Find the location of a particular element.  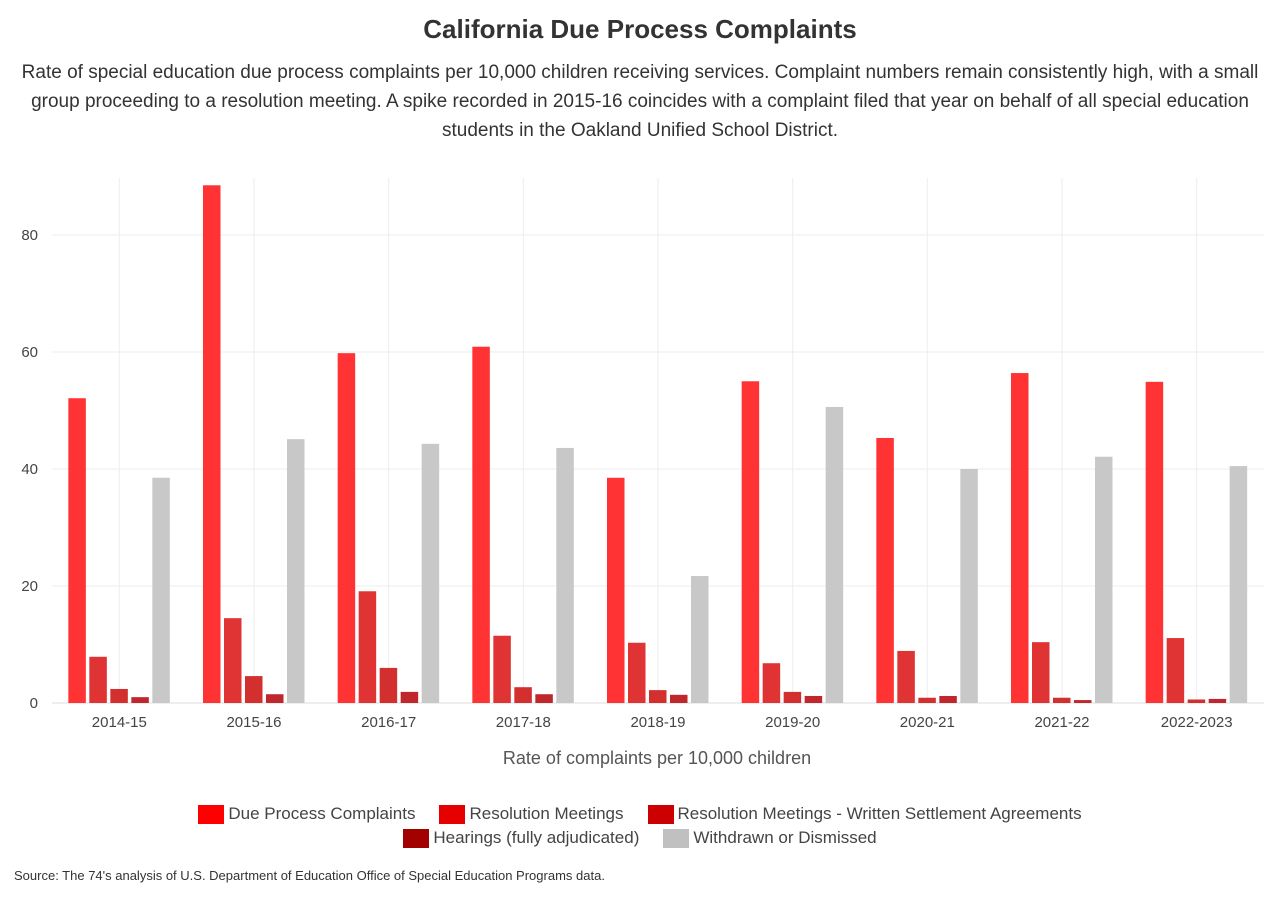

x-tick-label: 2017-18 is located at coordinates (523, 722).